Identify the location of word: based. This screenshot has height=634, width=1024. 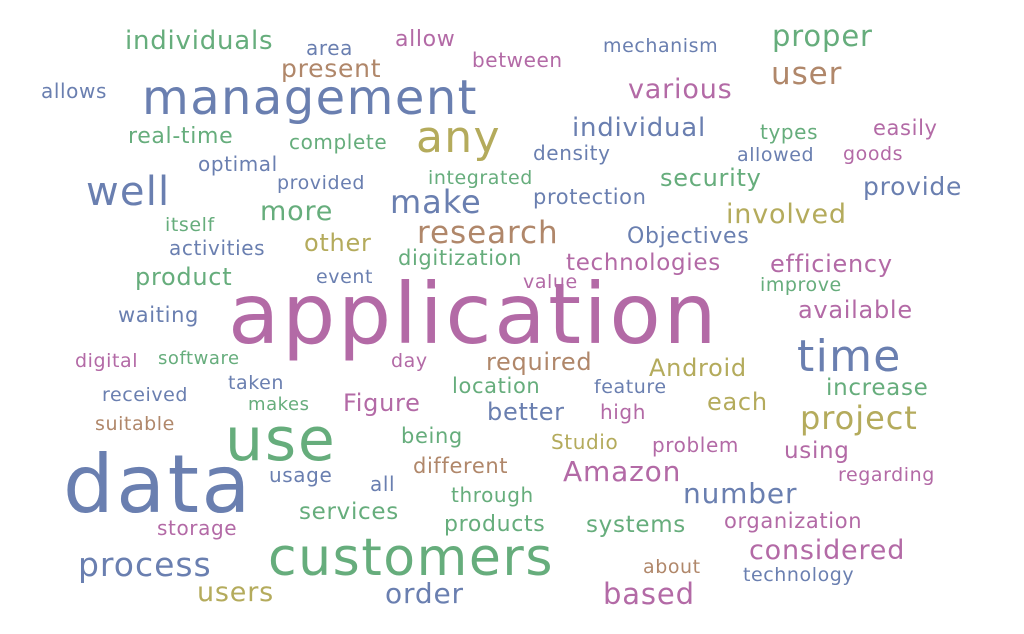
(649, 594).